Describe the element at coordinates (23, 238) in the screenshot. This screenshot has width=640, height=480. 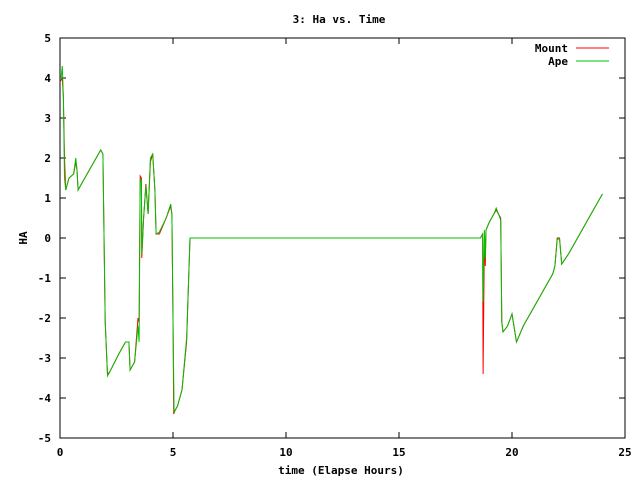
I see `y-axis-label: HA` at that location.